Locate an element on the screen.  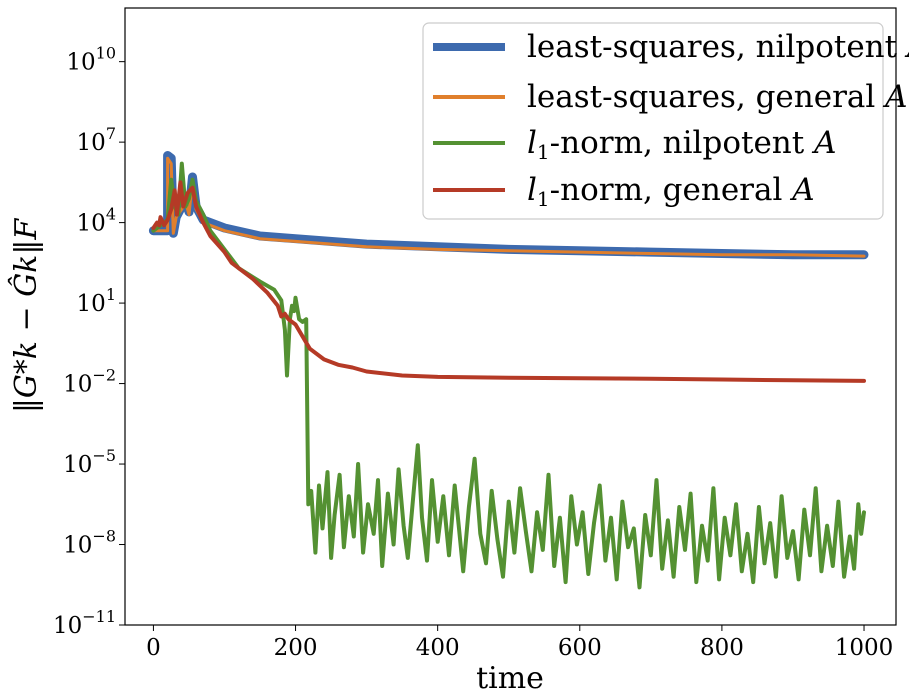
x-axis-label: time is located at coordinates (510, 678).